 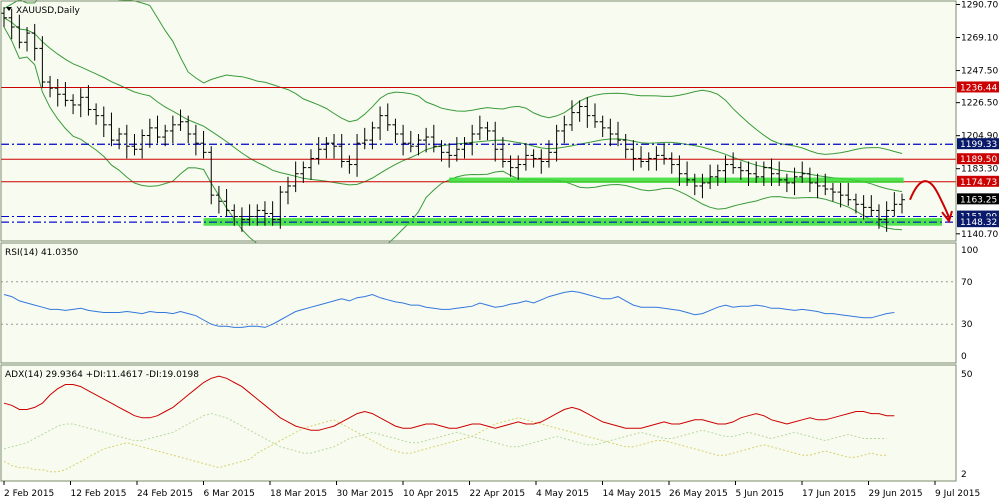 I want to click on price-label-text: 1189.50, so click(x=978, y=160).